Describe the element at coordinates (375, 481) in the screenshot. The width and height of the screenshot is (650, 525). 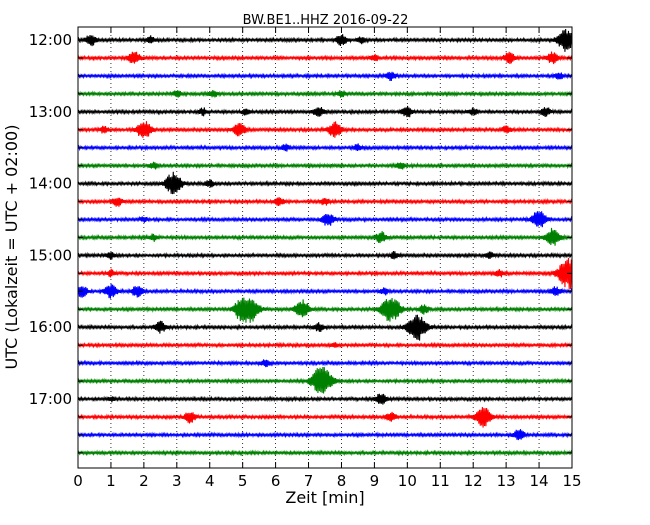
I see `x-tick-label-9: 9` at that location.